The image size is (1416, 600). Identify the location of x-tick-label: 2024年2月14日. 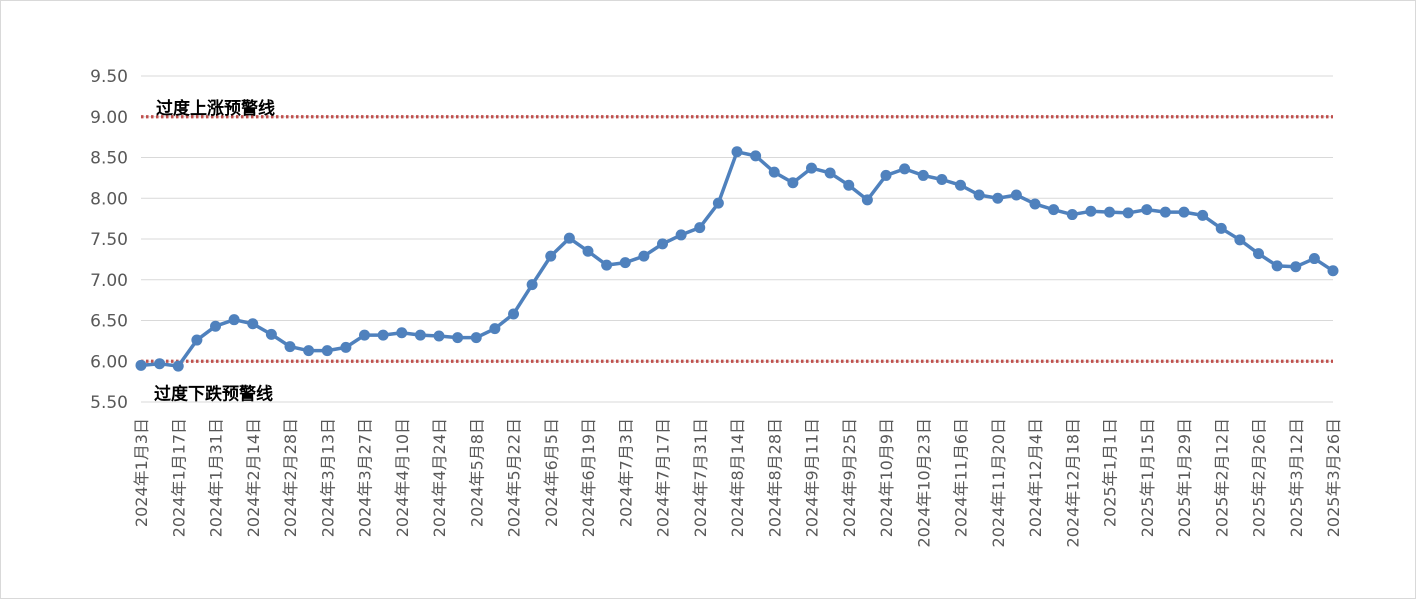
(253, 477).